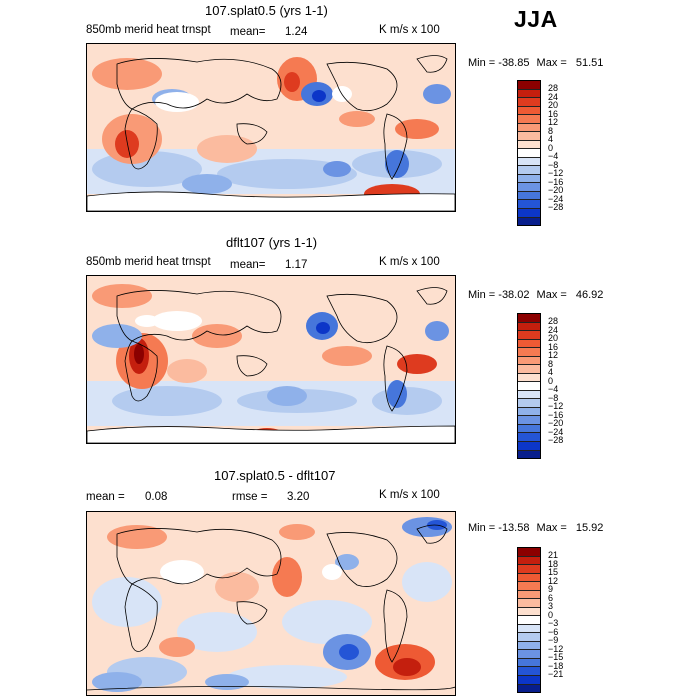  I want to click on colorbar-tick-label: 20, so click(553, 338).